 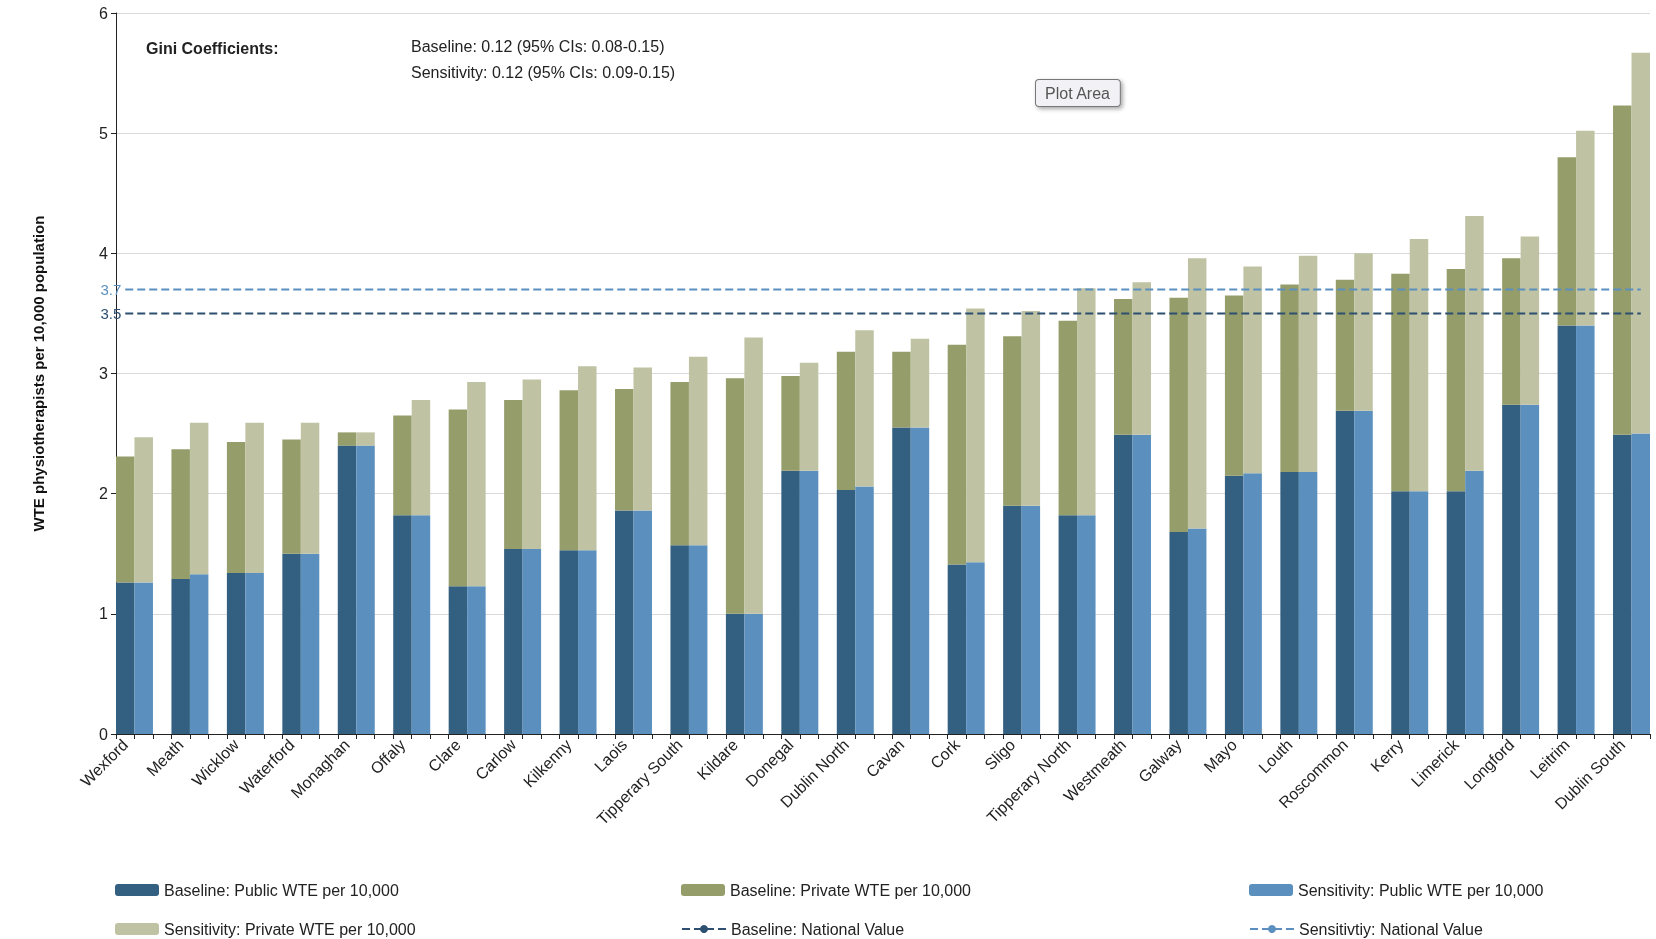 What do you see at coordinates (1078, 93) in the screenshot?
I see `annotation: Plot Area` at bounding box center [1078, 93].